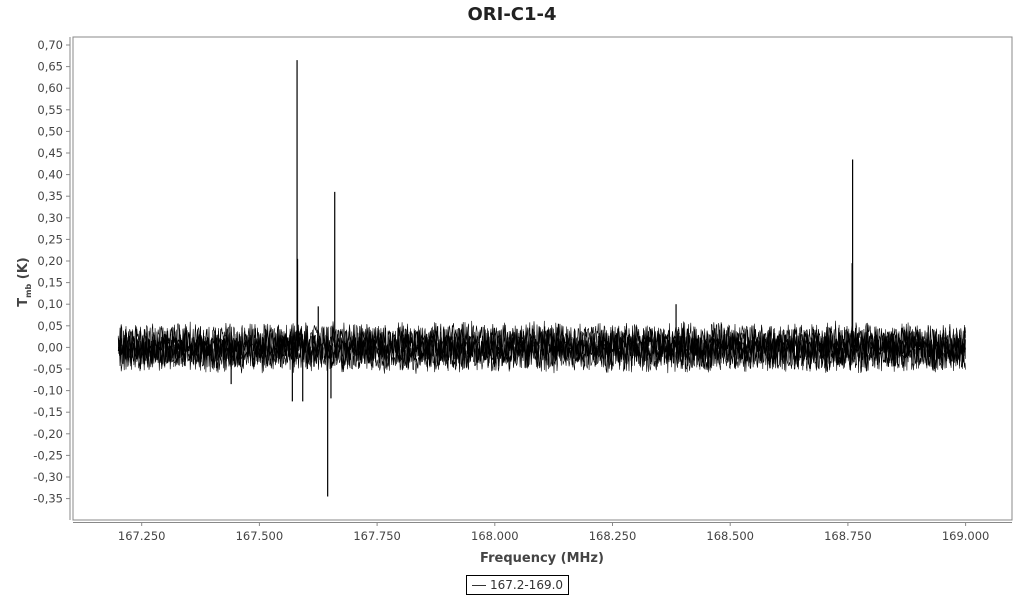 This screenshot has height=600, width=1024. What do you see at coordinates (966, 536) in the screenshot?
I see `x-tick-label: 169.000` at bounding box center [966, 536].